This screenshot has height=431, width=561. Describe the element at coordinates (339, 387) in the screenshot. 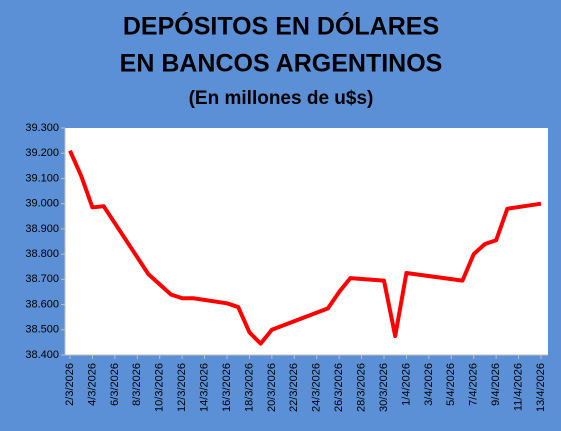

I see `x-tick-label: 26/3/2026` at that location.